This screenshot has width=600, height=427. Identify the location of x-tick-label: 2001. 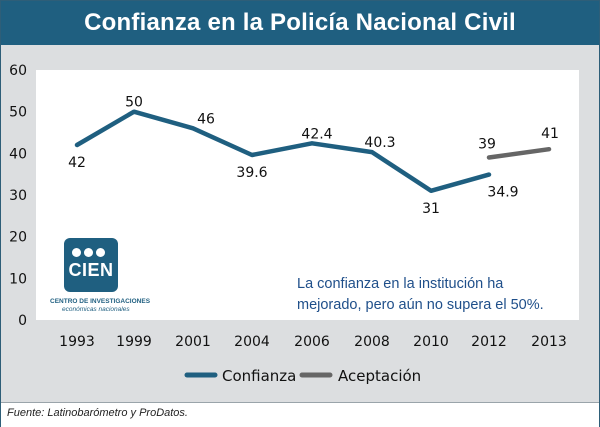
(193, 342).